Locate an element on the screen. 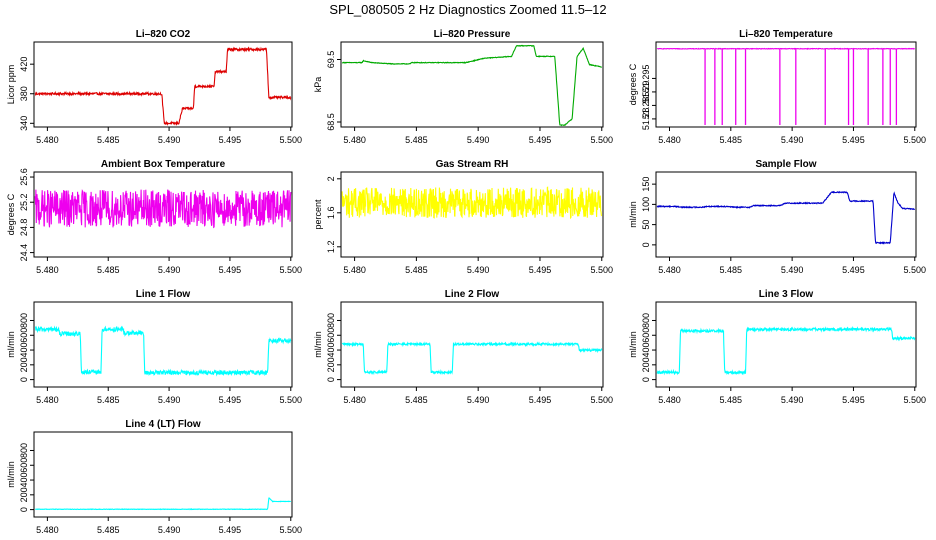 Image resolution: width=936 pixels, height=540 pixels. y-axis-label: degrees C is located at coordinates (633, 84).